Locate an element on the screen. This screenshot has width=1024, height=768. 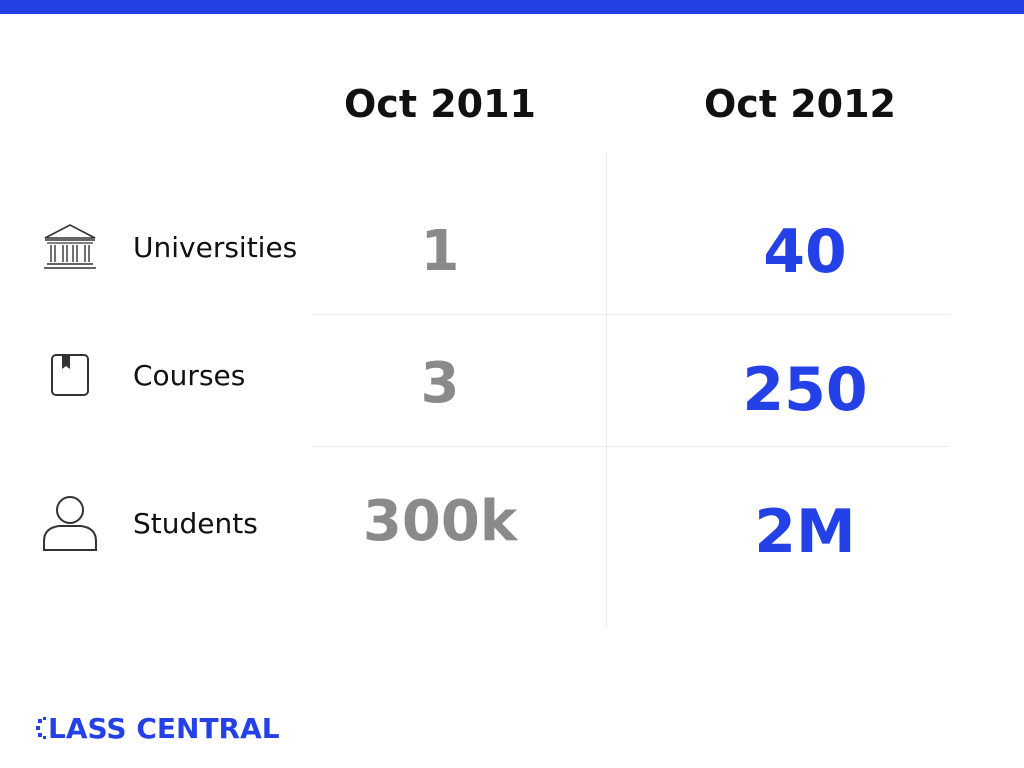
row-label-text: Universities is located at coordinates (215, 247).